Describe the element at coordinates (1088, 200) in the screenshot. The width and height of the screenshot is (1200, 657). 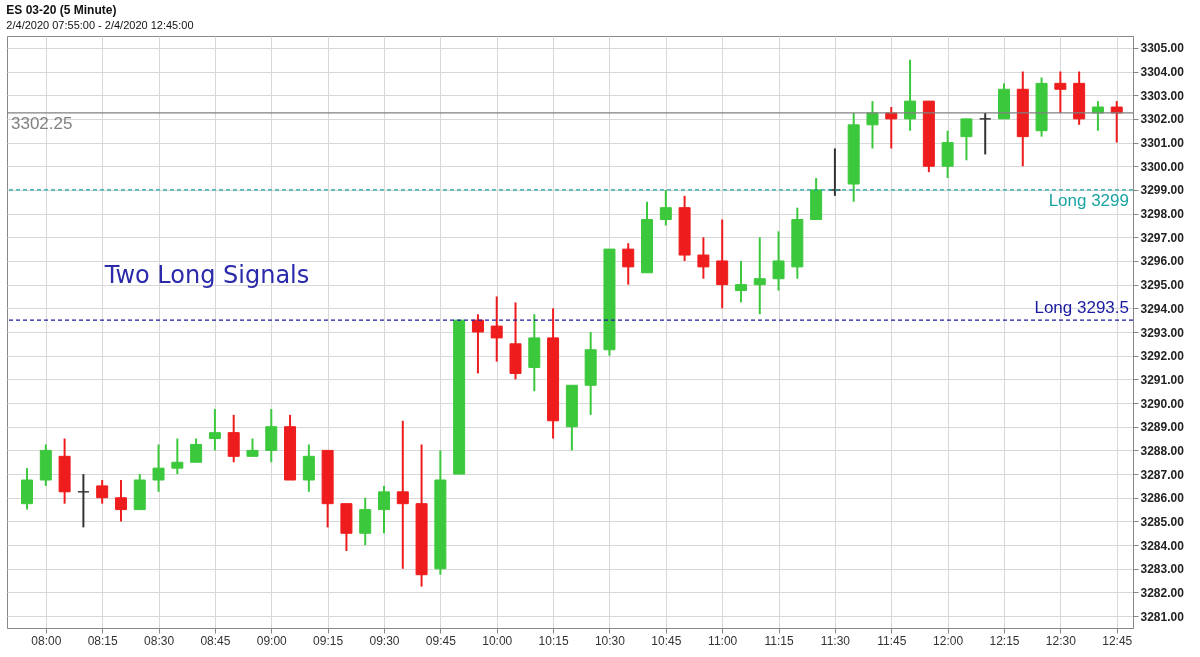
I see `ref-line-label: Long 3299` at that location.